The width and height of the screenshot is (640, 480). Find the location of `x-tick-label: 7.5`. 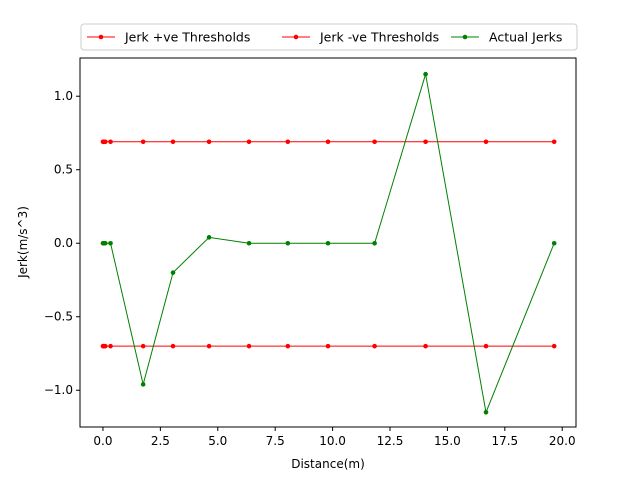

x-tick-label: 7.5 is located at coordinates (275, 441).